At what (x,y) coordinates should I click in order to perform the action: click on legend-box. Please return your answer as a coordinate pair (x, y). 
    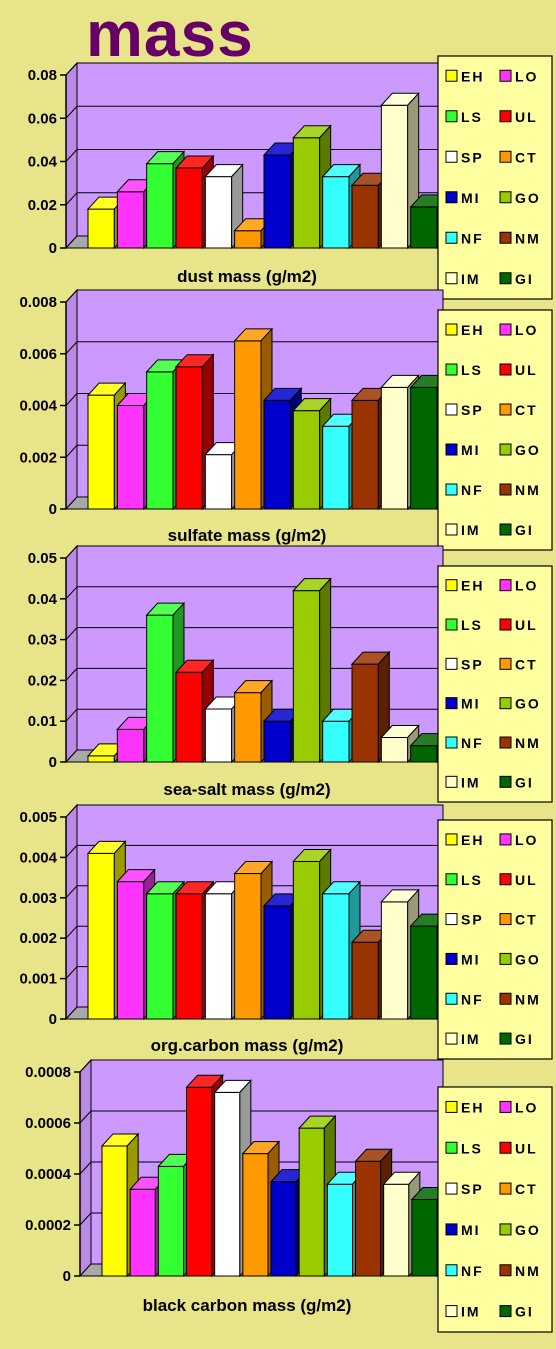
    Looking at the image, I should click on (495, 1209).